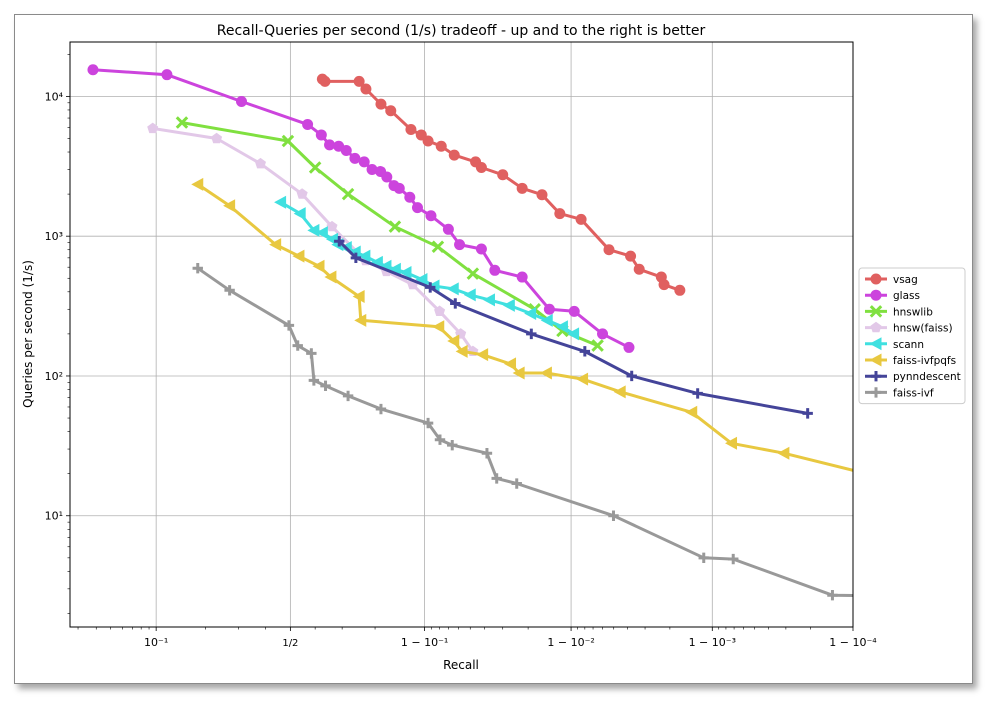 The width and height of the screenshot is (1002, 710). I want to click on legend-entry: hnsw(faiss), so click(909, 328).